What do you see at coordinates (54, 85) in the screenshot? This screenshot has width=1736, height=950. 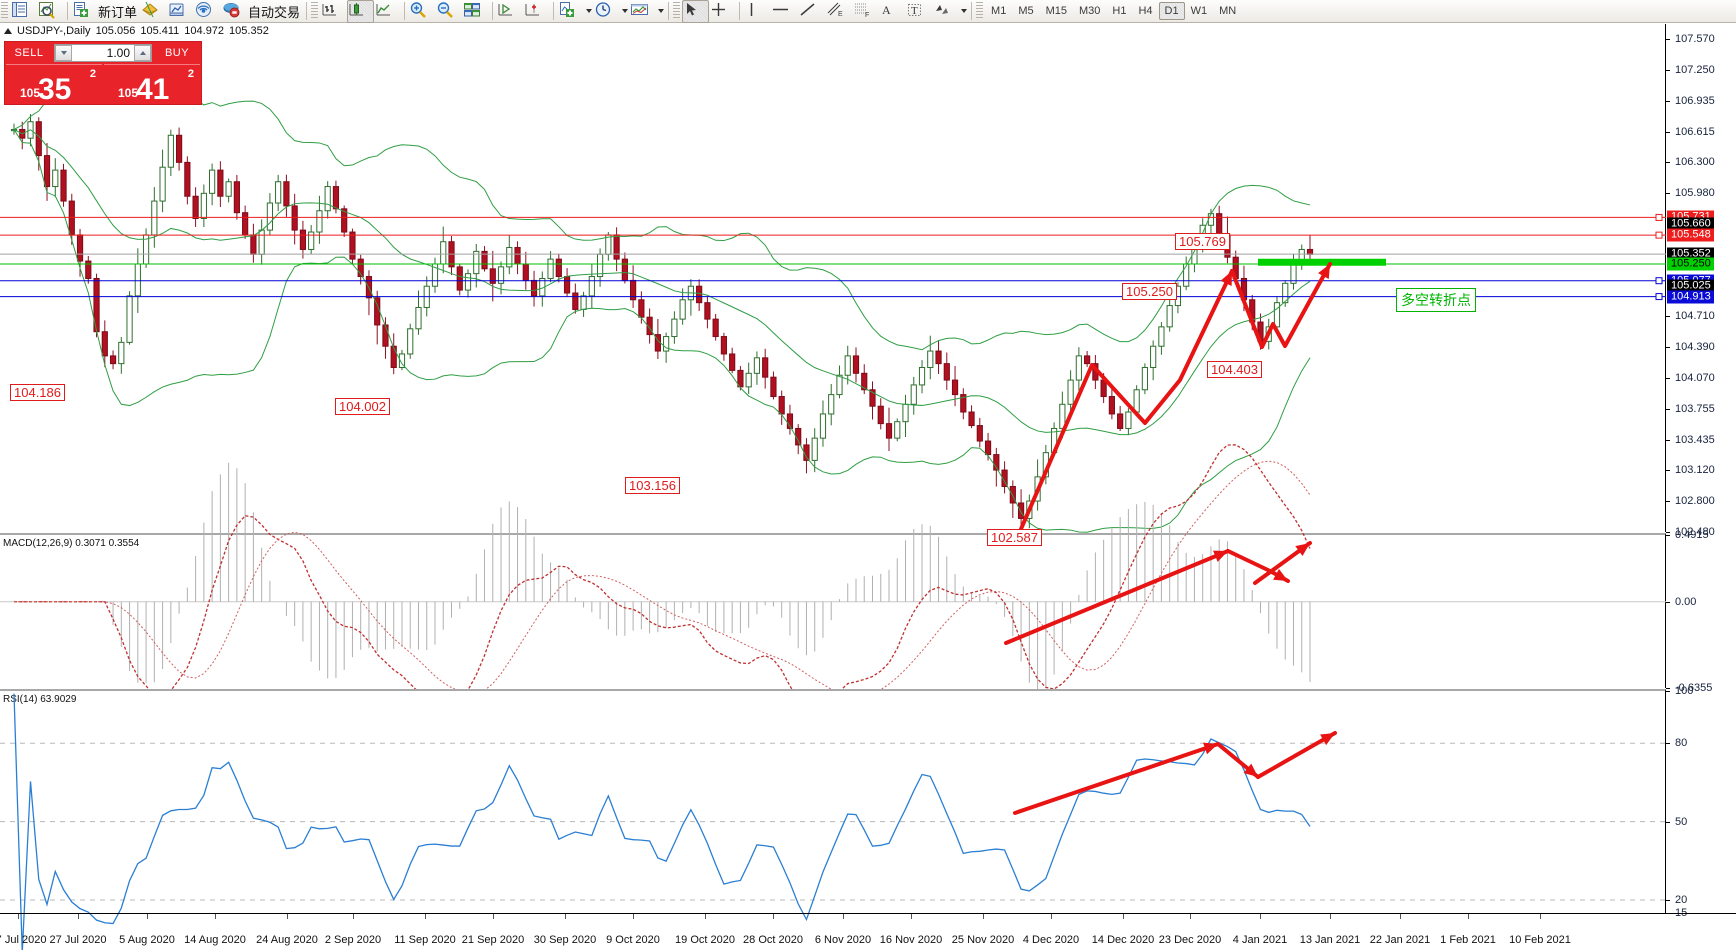 I see `sell-button: 105 35 2` at bounding box center [54, 85].